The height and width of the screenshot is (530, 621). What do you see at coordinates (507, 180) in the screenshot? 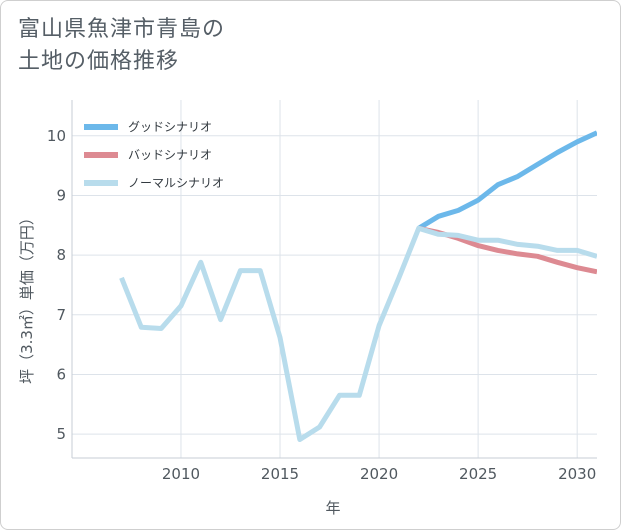
I see `series-line-good` at bounding box center [507, 180].